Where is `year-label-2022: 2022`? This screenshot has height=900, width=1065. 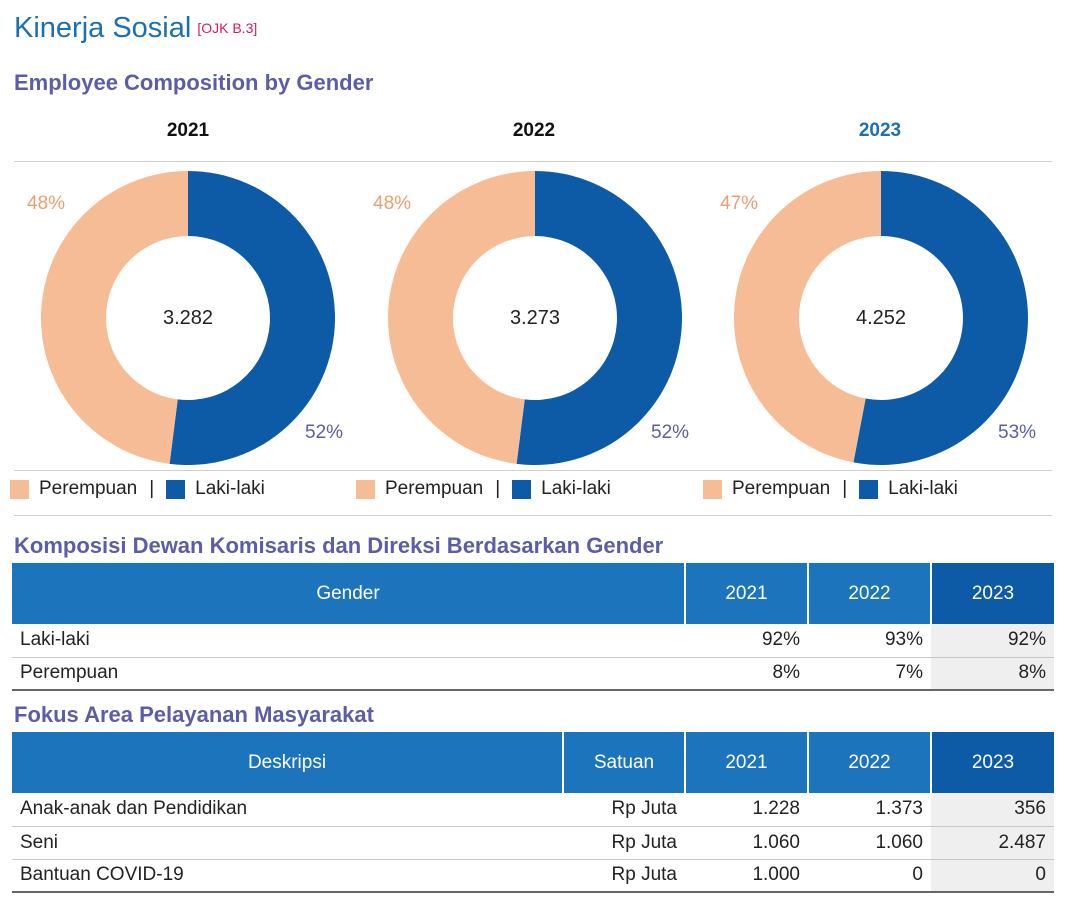 year-label-2022: 2022 is located at coordinates (534, 130).